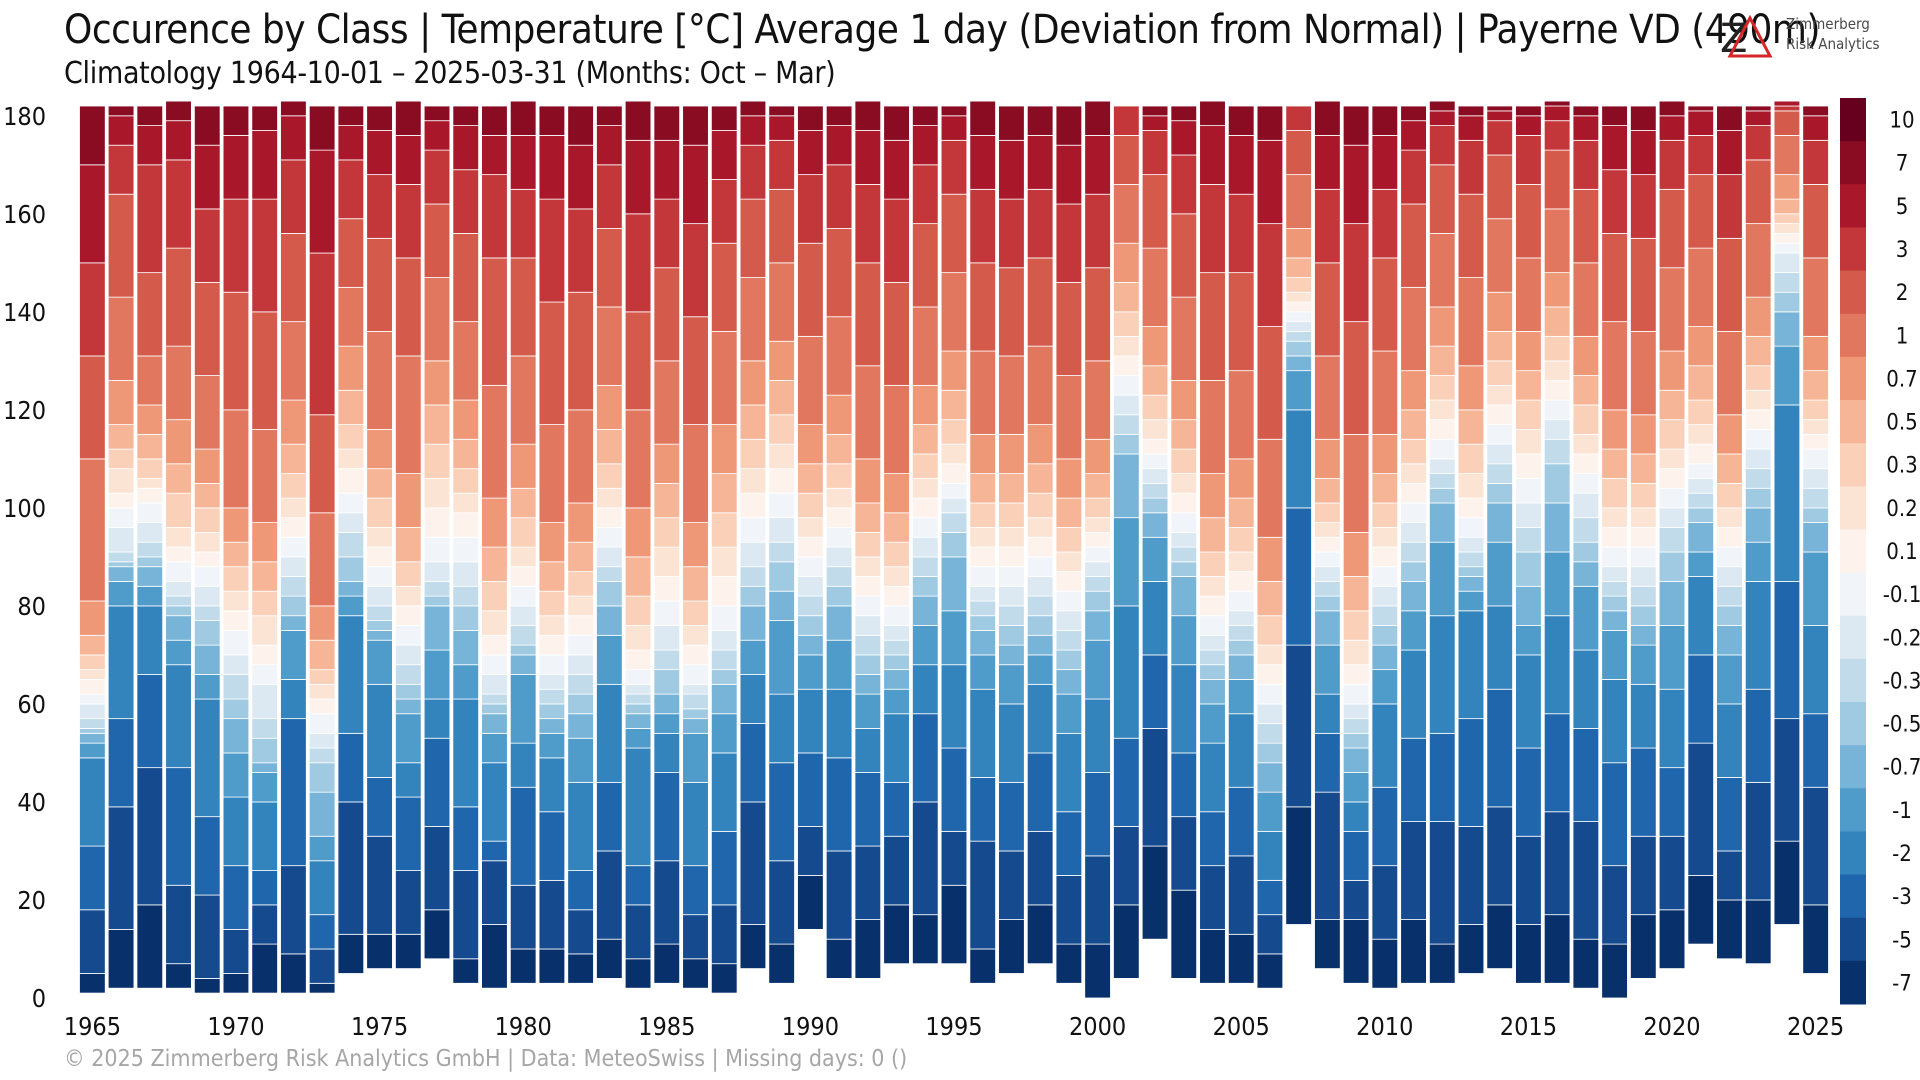  Describe the element at coordinates (39, 998) in the screenshot. I see `y-tick-label: 0` at that location.